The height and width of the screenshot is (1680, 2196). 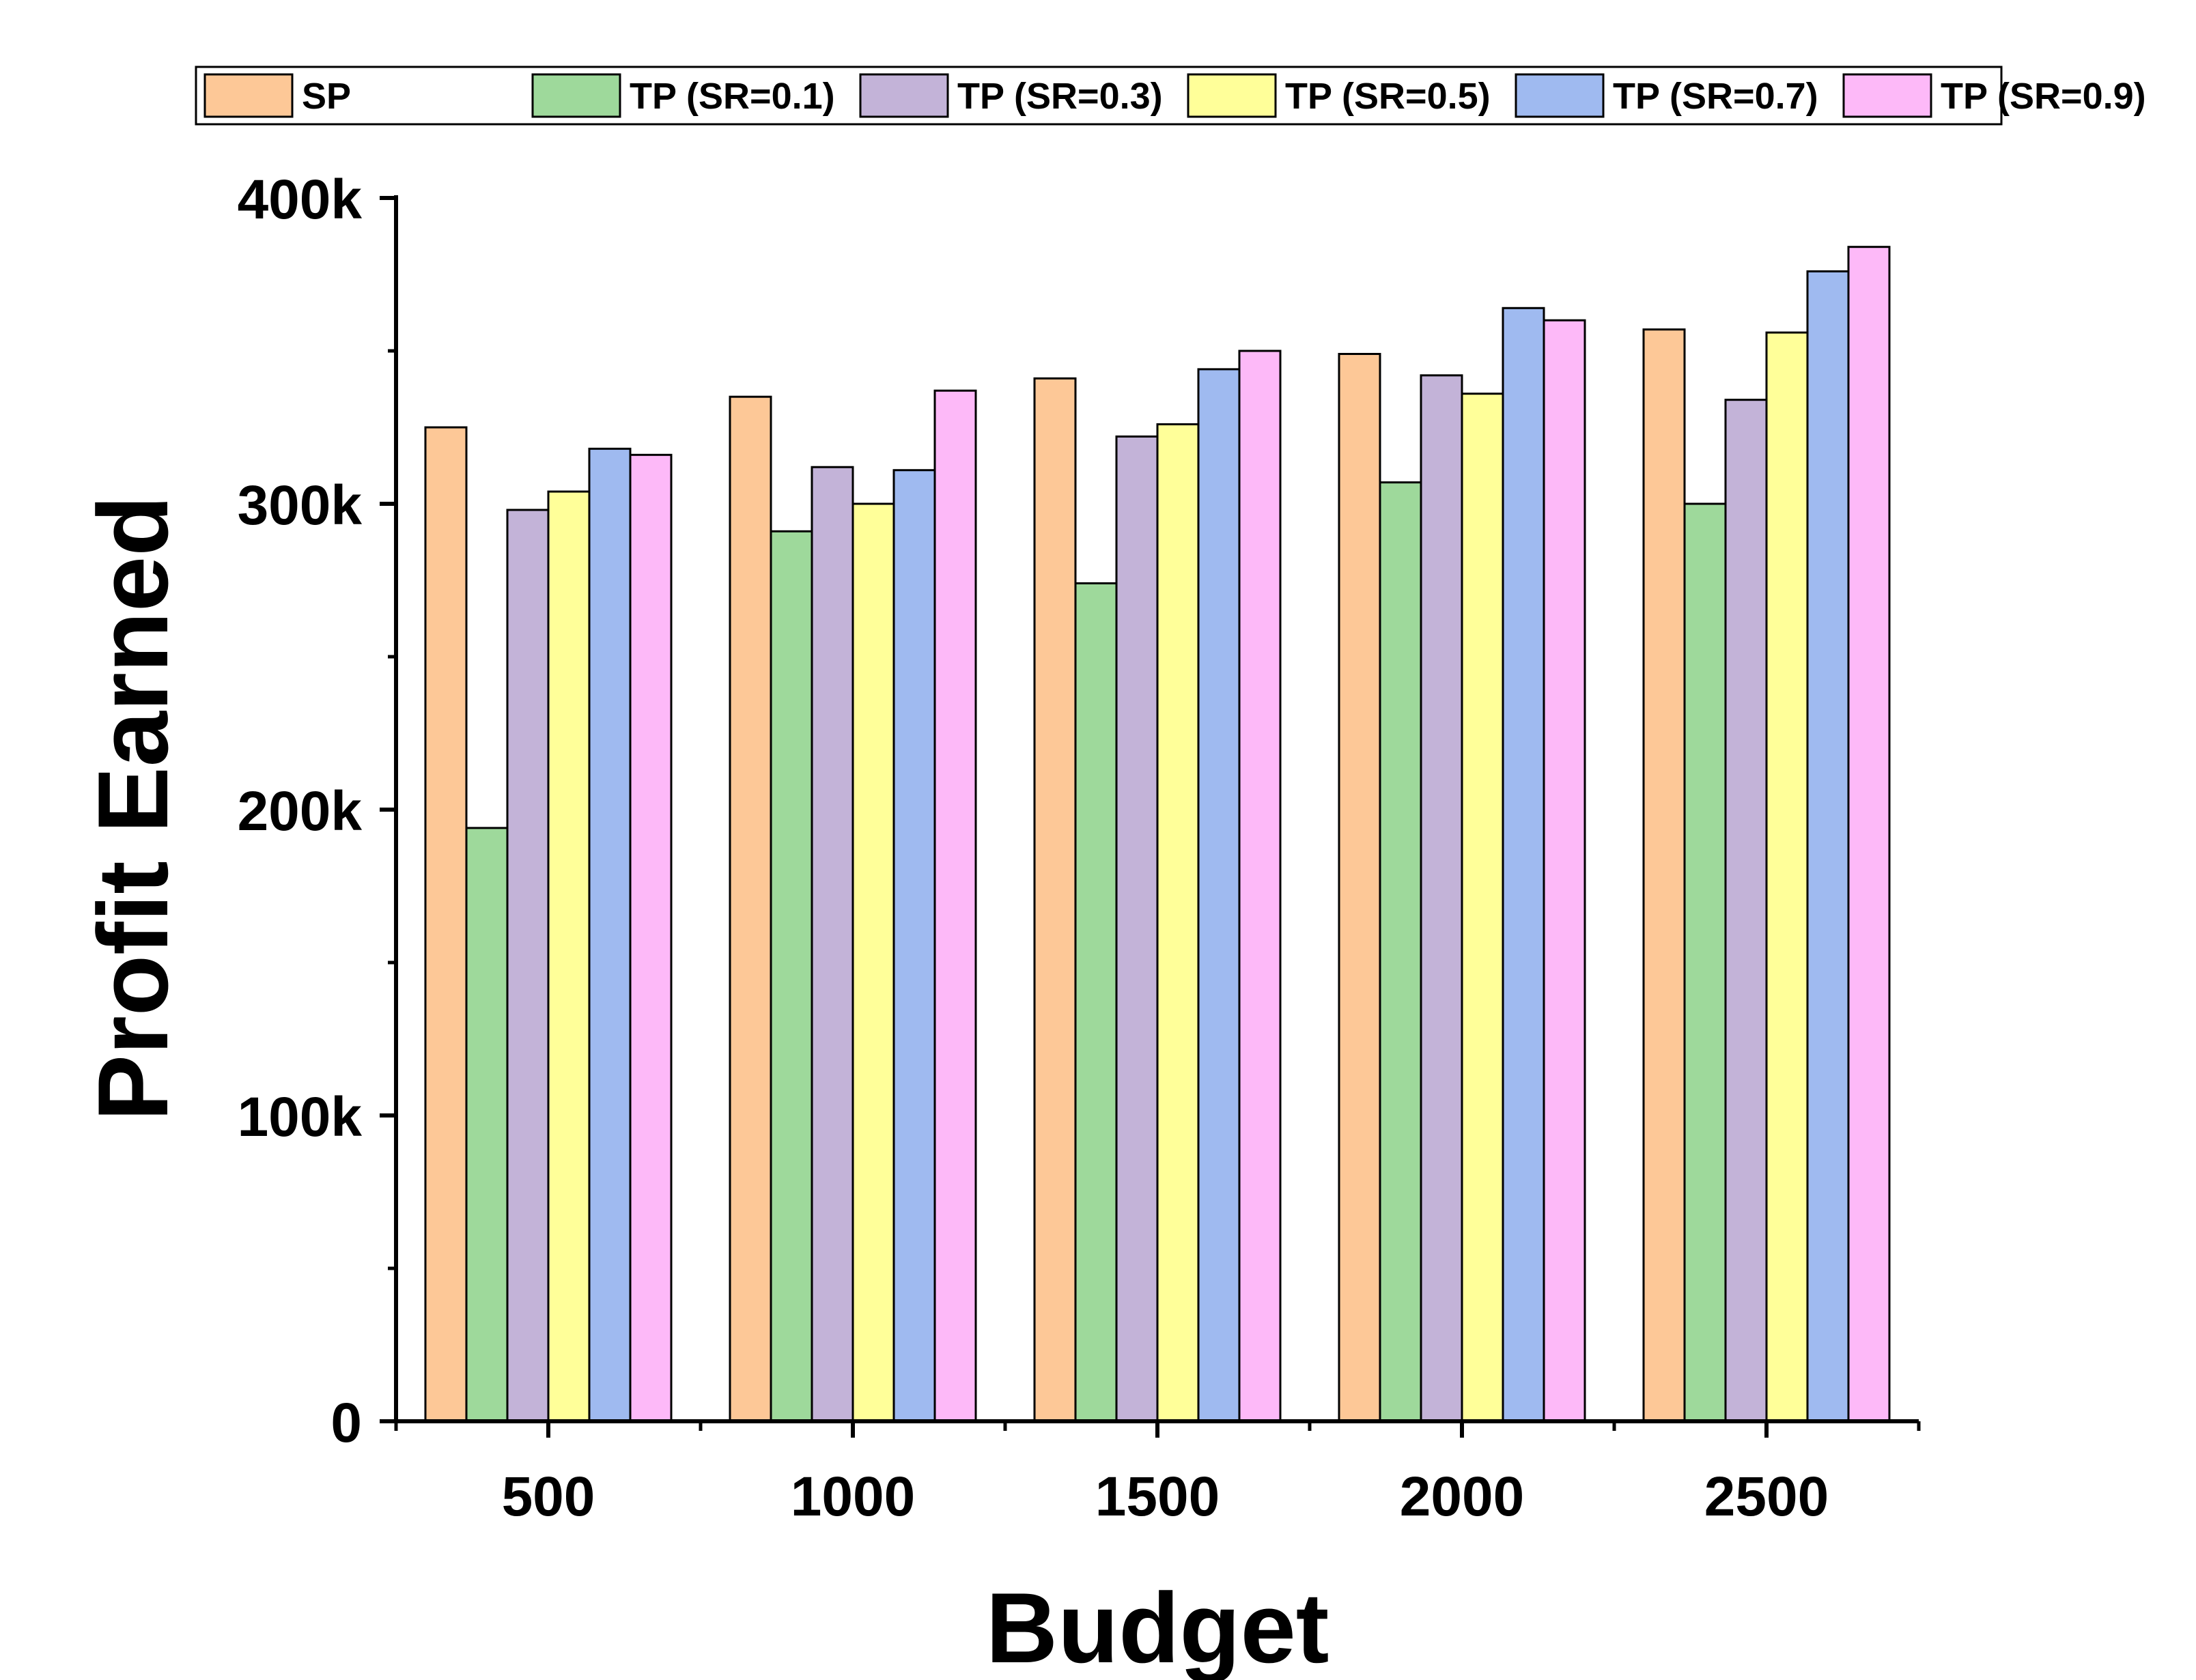 I want to click on legend-label-1: SP, so click(x=326, y=96).